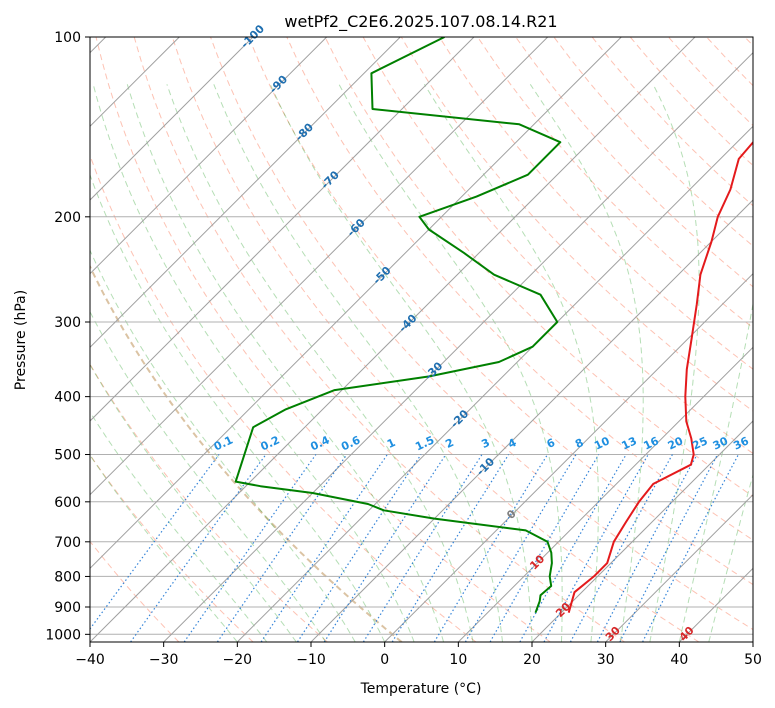 The image size is (775, 708). I want to click on chart-title: wetPf2_C2E6.2025.107.08.14.R21, so click(420, 22).